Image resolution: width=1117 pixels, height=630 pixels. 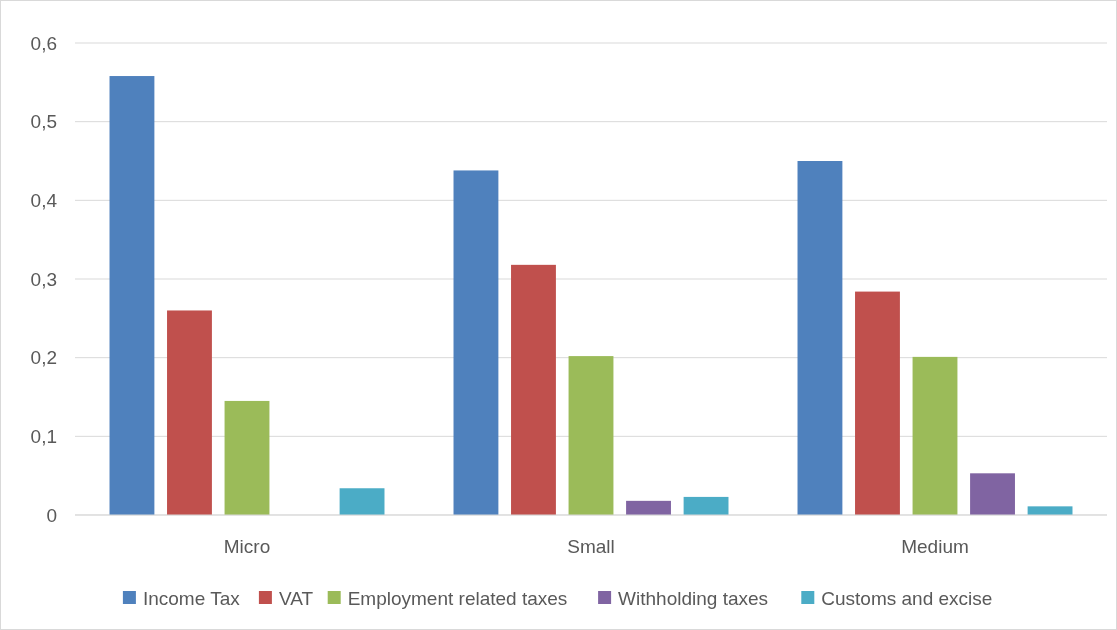 What do you see at coordinates (51, 515) in the screenshot?
I see `y-tick-label: 0` at bounding box center [51, 515].